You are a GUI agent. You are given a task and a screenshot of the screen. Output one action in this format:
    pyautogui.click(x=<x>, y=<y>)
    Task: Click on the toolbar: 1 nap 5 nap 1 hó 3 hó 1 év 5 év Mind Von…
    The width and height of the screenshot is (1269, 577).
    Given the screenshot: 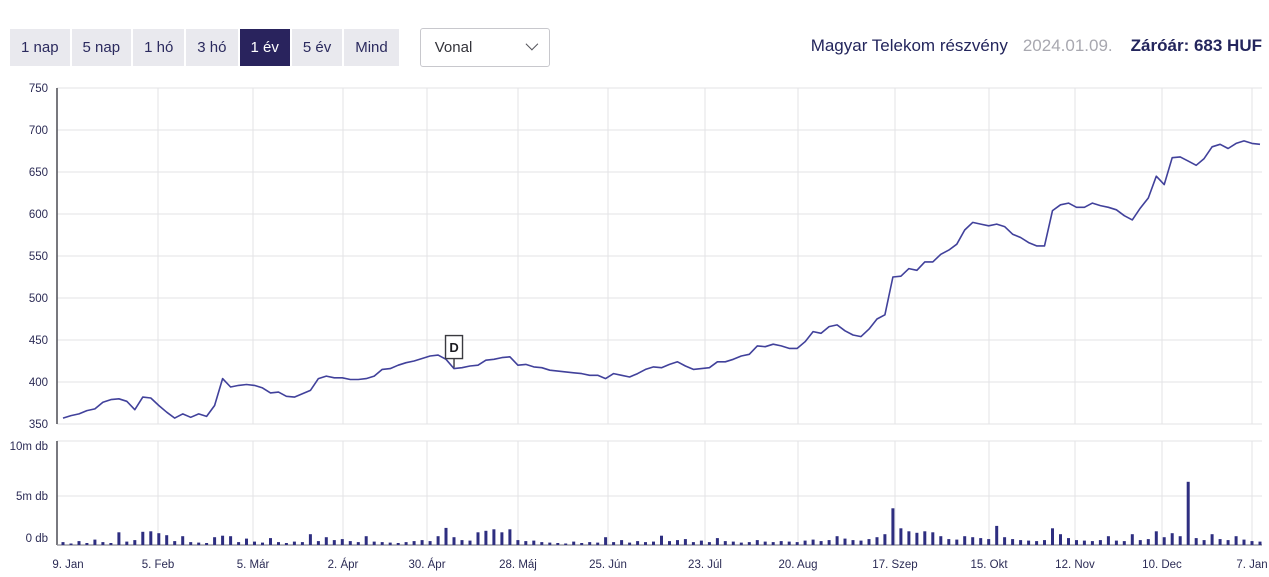 What is the action you would take?
    pyautogui.click(x=280, y=47)
    